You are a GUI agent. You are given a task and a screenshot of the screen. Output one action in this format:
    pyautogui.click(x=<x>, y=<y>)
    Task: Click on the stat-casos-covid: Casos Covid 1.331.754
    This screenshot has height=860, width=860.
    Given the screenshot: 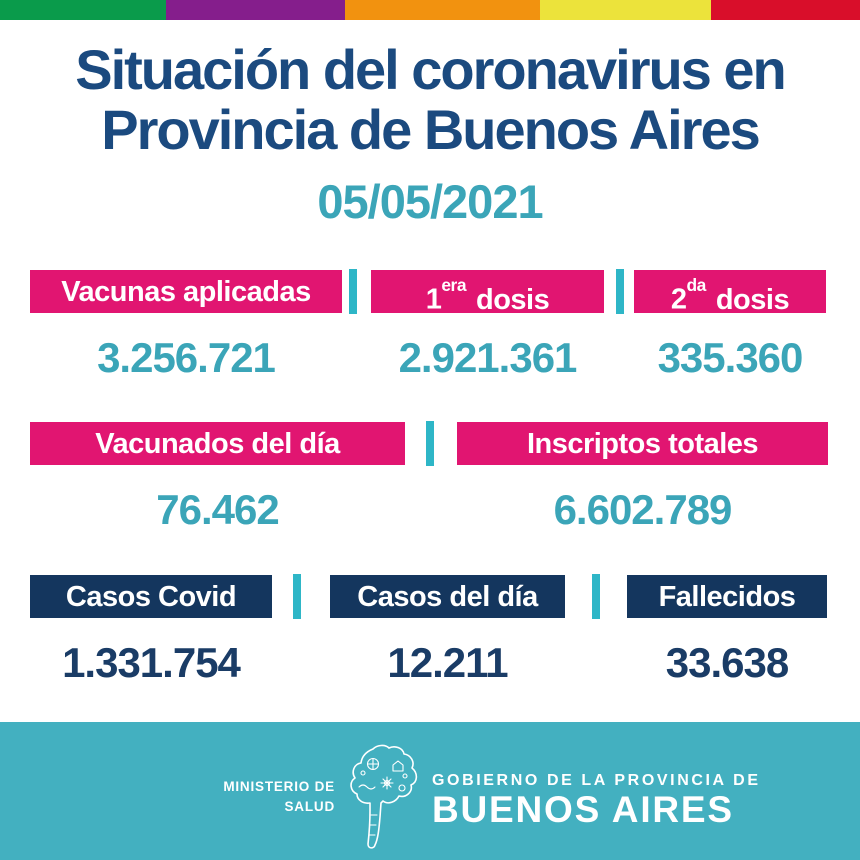 What is the action you would take?
    pyautogui.click(x=151, y=631)
    